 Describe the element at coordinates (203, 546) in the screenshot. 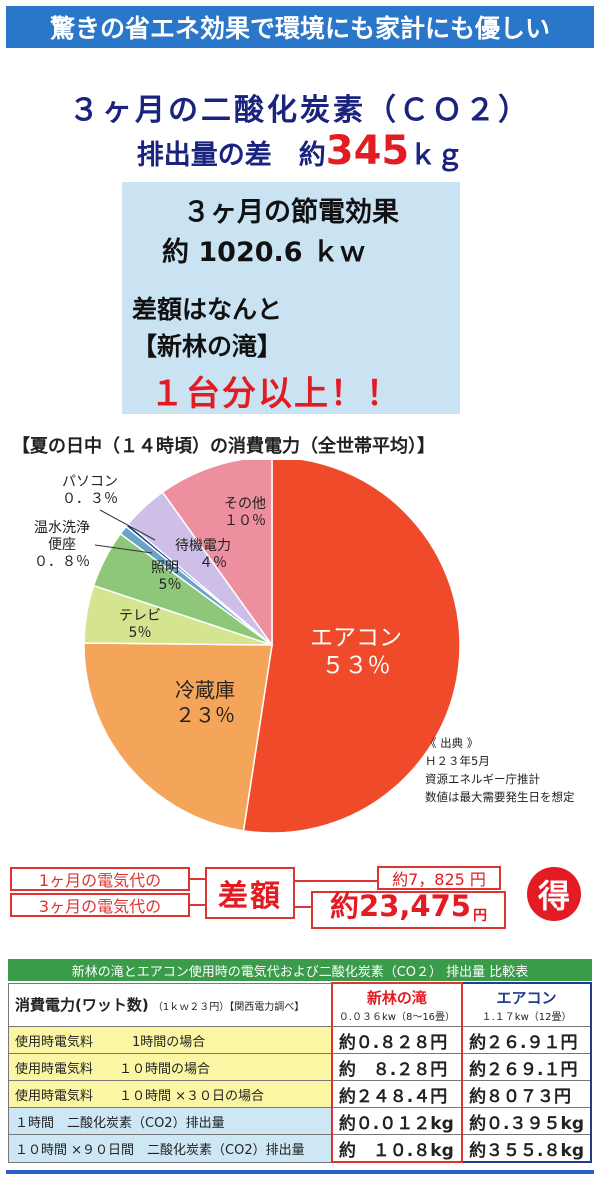

I see `standby-label: 待機電力` at that location.